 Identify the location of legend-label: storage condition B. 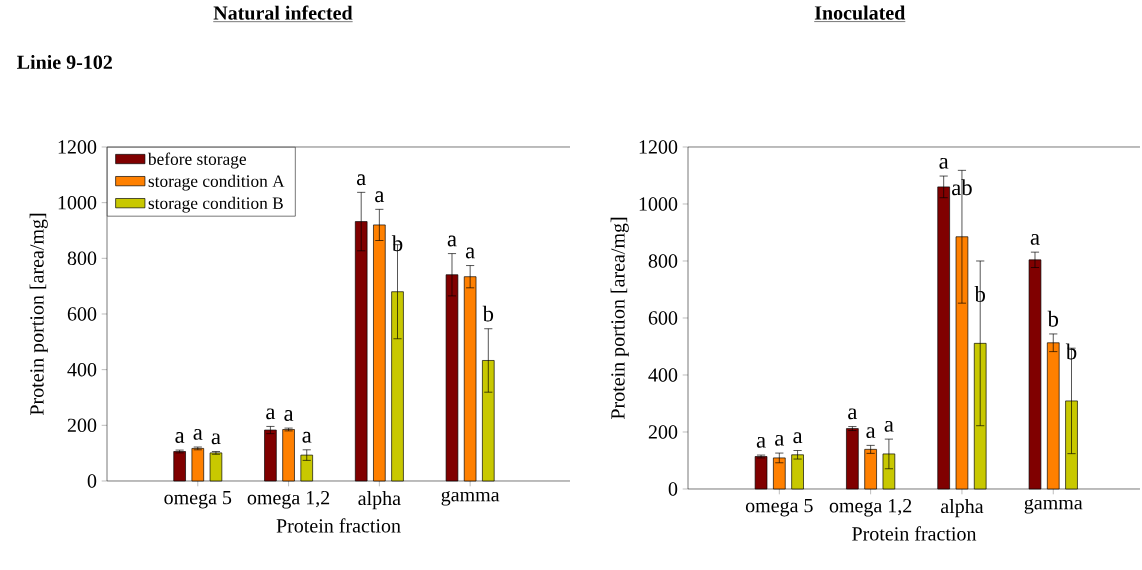
(215, 204).